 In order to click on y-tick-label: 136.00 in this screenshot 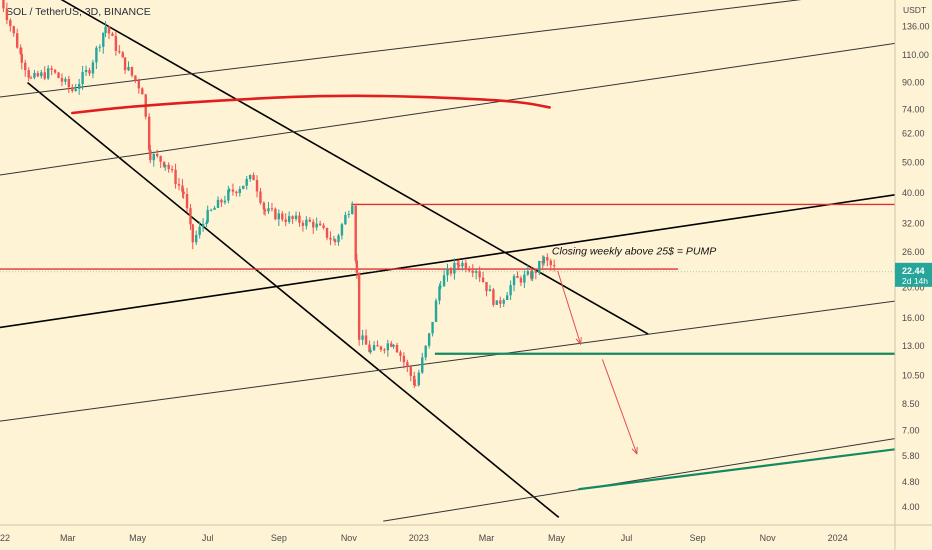, I will do `click(916, 26)`.